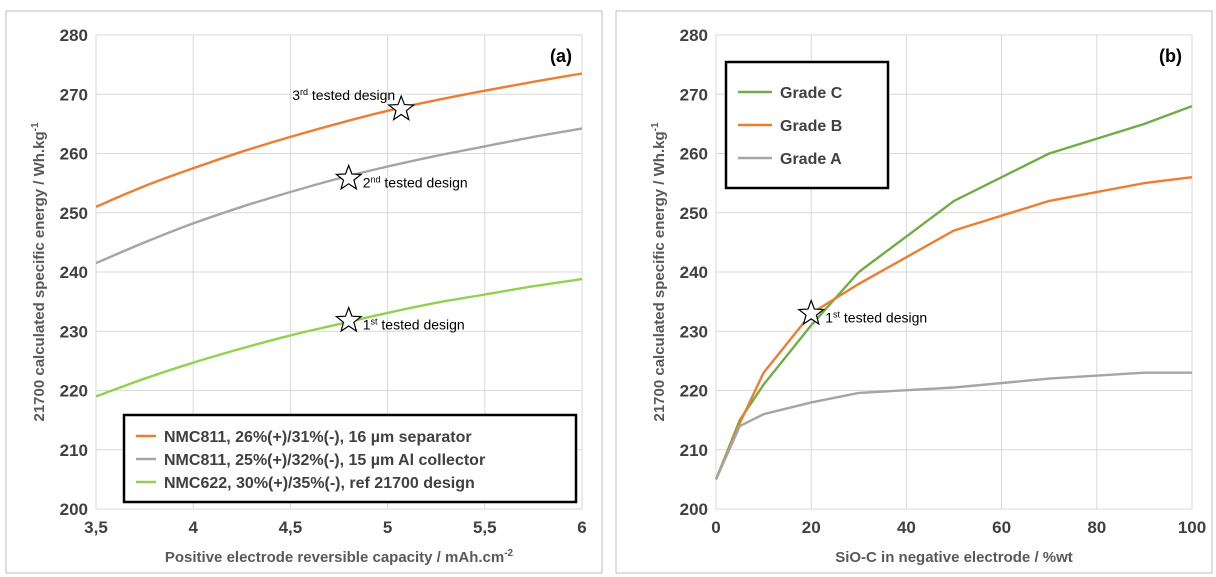 This screenshot has height=577, width=1216. What do you see at coordinates (811, 93) in the screenshot?
I see `legend-label-0: Grade C` at bounding box center [811, 93].